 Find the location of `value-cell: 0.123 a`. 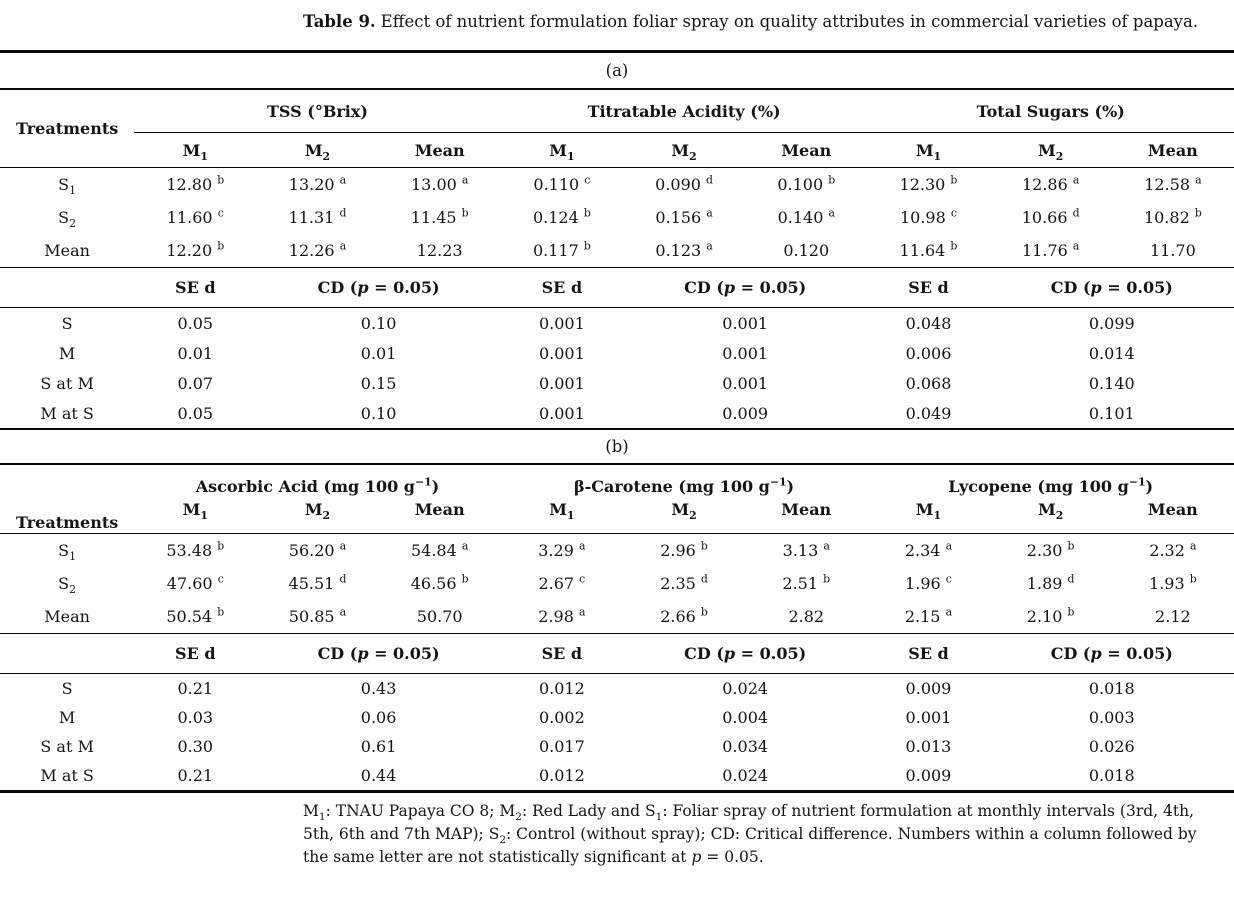

value-cell: 0.123 a is located at coordinates (684, 251).